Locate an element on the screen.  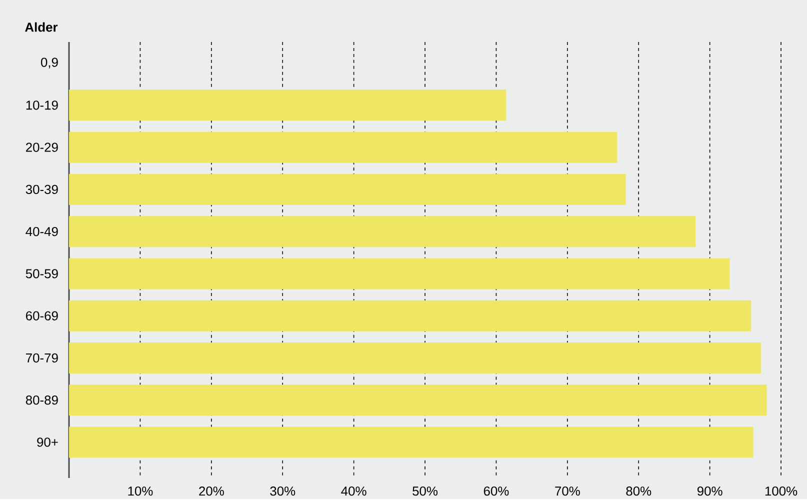
x-tick-label: 30% is located at coordinates (283, 491).